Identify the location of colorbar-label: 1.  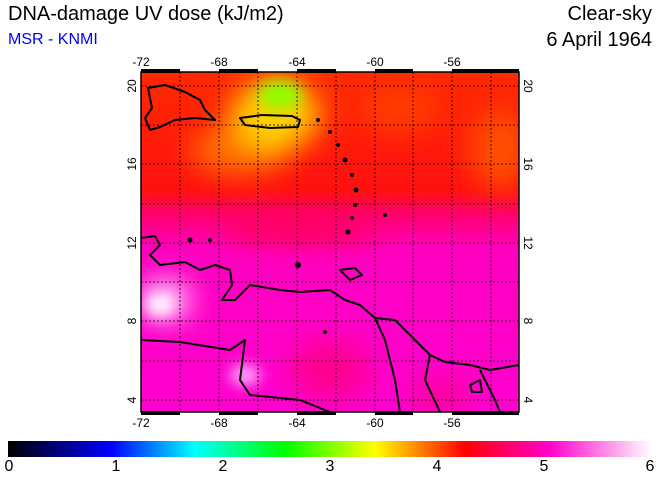
(116, 466).